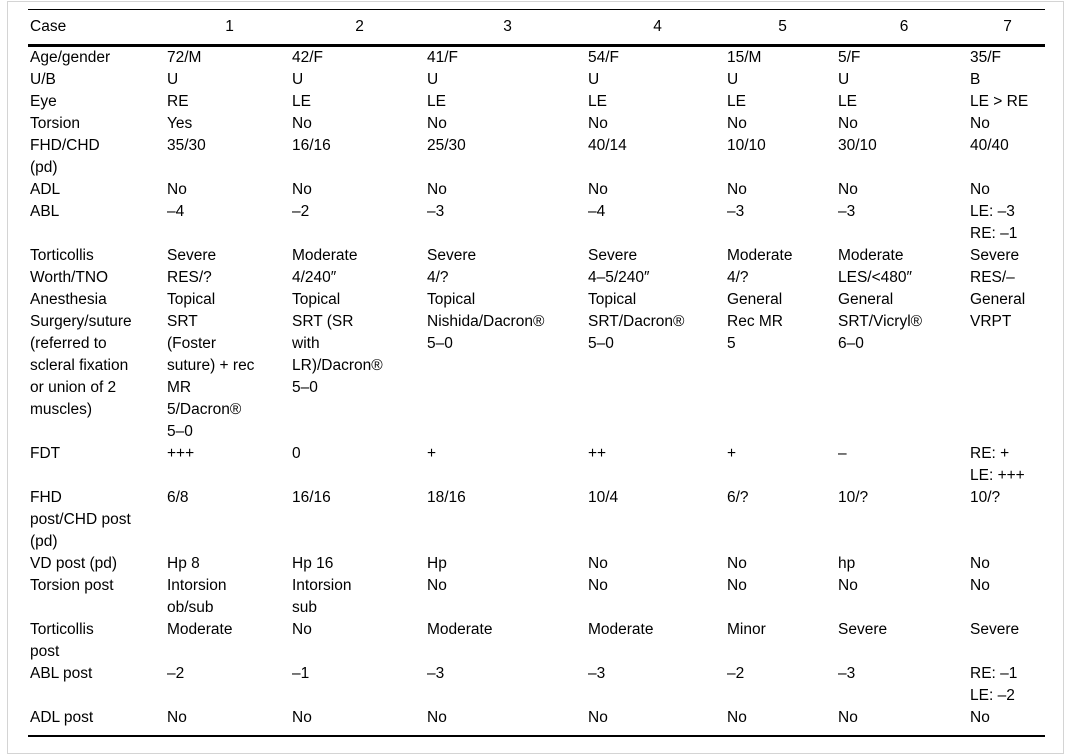 The image size is (1072, 755). I want to click on cell-case-3: 25/30, so click(446, 145).